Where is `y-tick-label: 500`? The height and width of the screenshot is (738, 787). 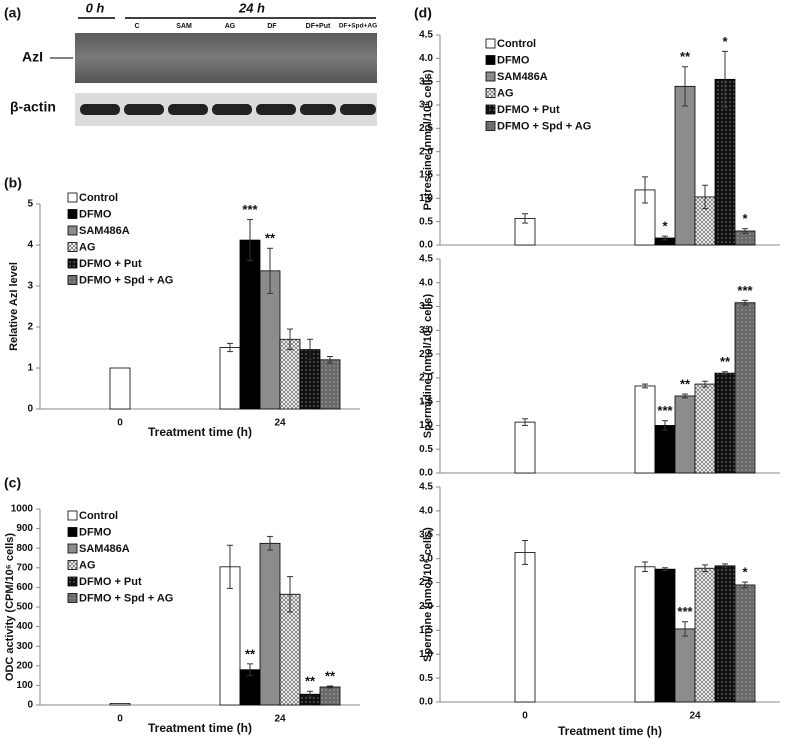 y-tick-label: 500 is located at coordinates (24, 607).